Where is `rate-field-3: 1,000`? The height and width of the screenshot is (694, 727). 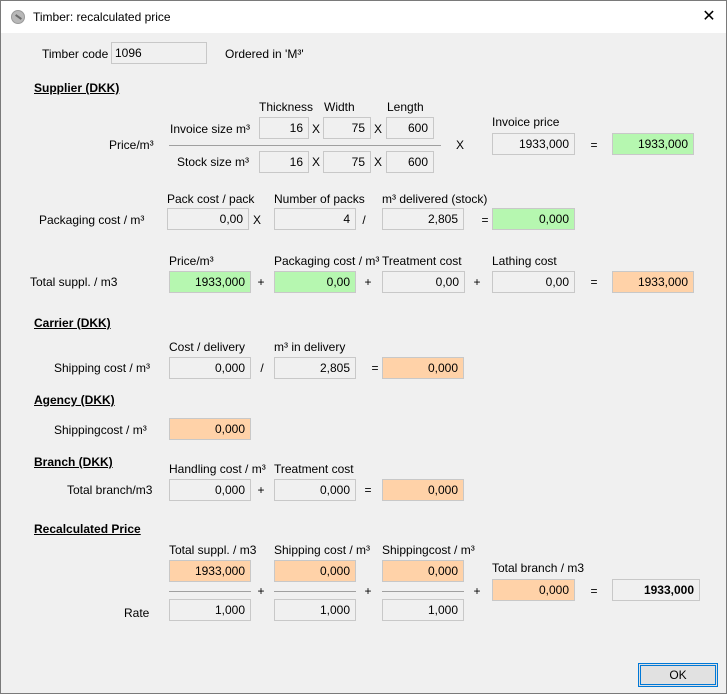 rate-field-3: 1,000 is located at coordinates (423, 610).